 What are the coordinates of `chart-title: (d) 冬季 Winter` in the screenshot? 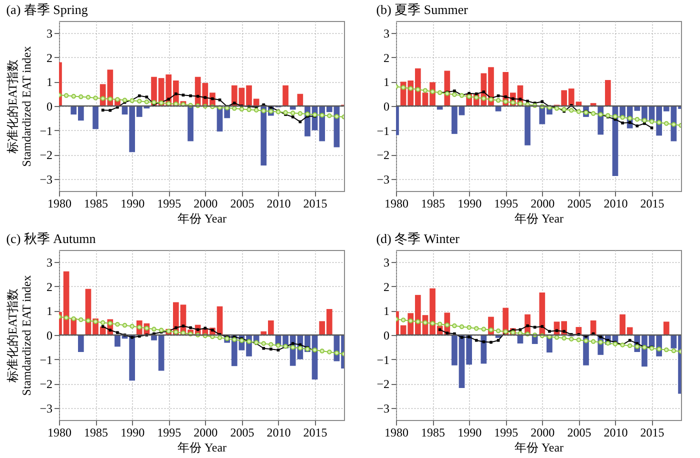 It's located at (418, 238).